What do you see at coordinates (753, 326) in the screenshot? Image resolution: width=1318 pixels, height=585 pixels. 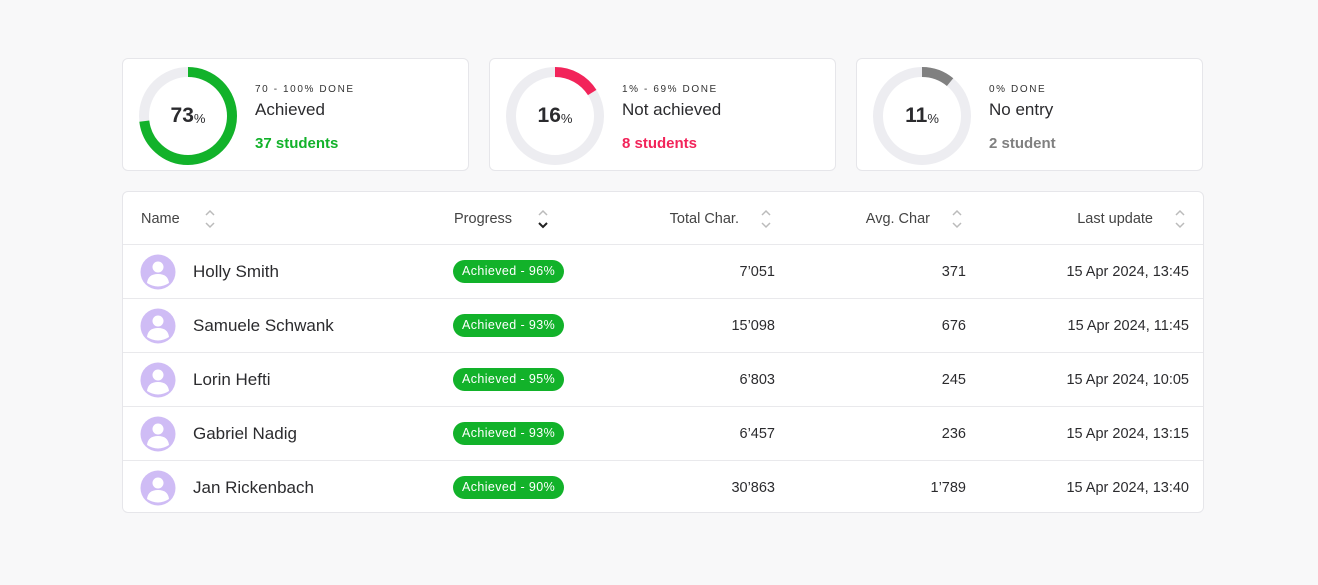 I see `char-count: 15’098` at bounding box center [753, 326].